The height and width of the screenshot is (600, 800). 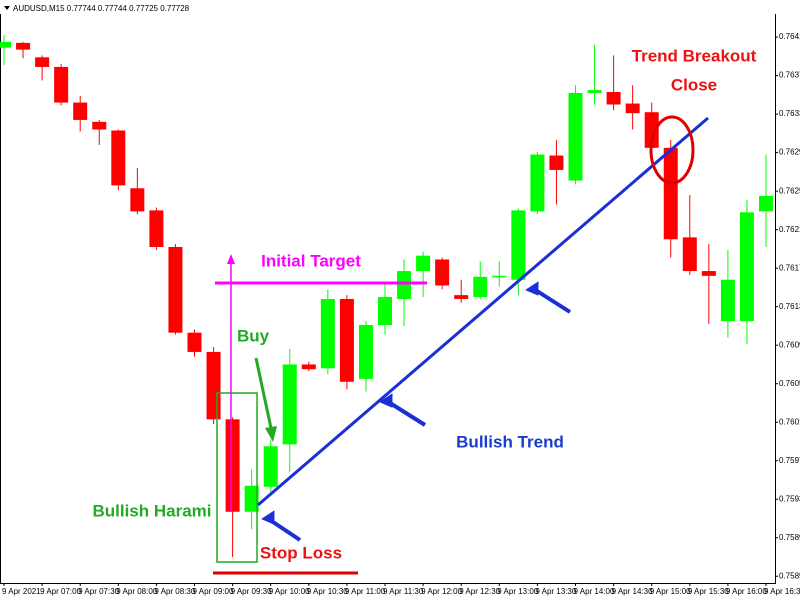 What do you see at coordinates (672, 150) in the screenshot?
I see `breakout-circle` at bounding box center [672, 150].